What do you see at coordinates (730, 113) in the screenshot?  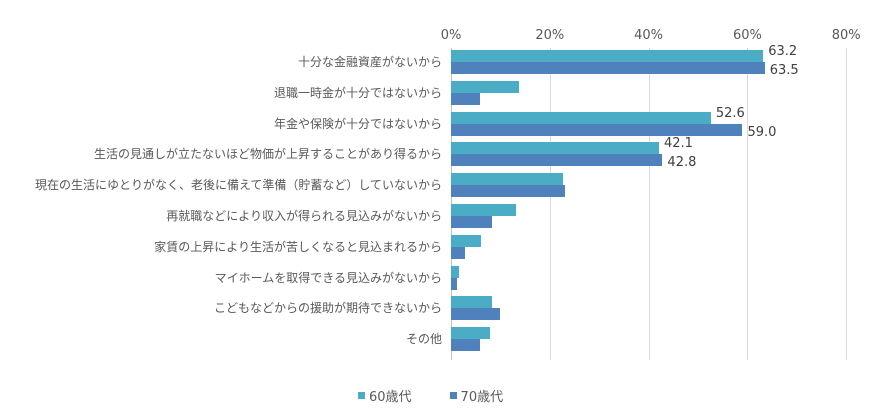 I see `data-label: 52.6` at bounding box center [730, 113].